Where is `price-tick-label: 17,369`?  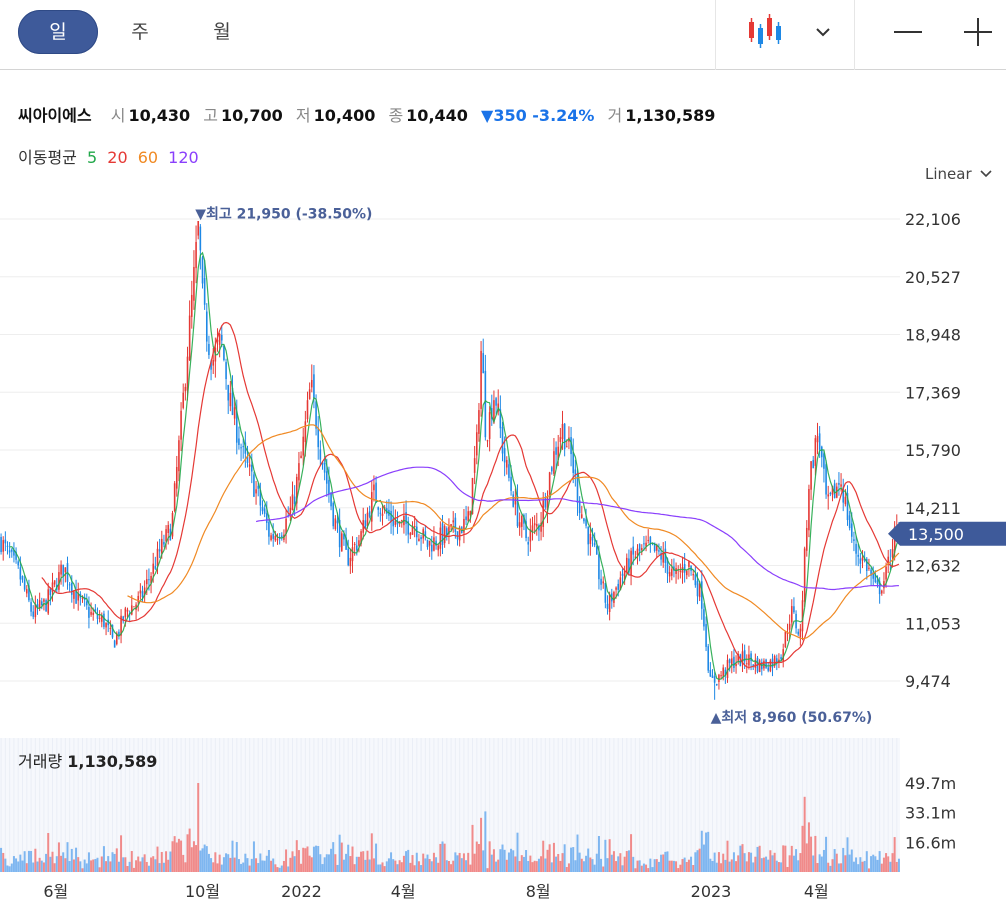 price-tick-label: 17,369 is located at coordinates (933, 392).